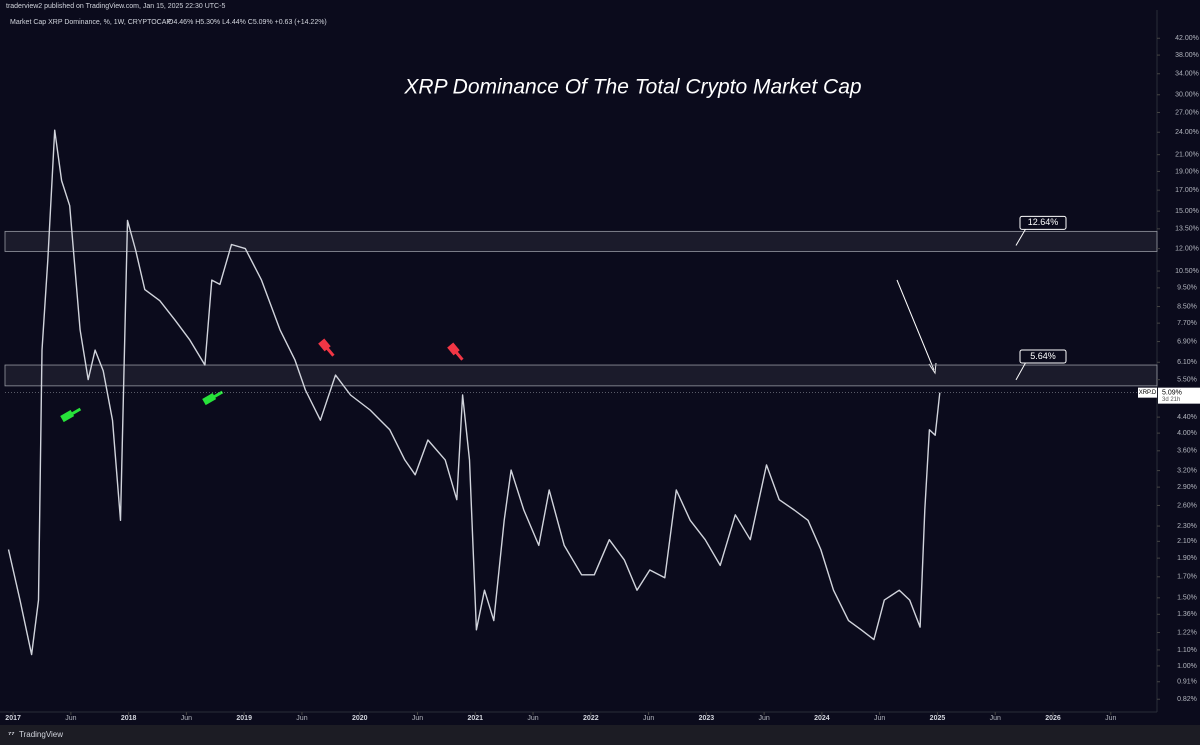 The image size is (1200, 745). I want to click on x-tick-label: 2017, so click(13, 718).